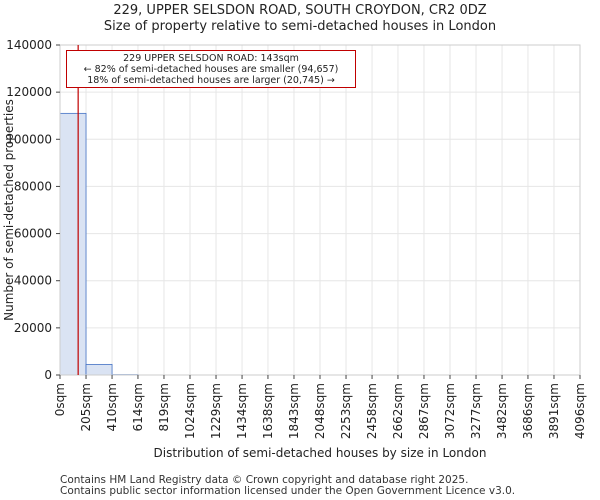  Describe the element at coordinates (554, 411) in the screenshot. I see `x-tick-label: 3891sqm` at that location.